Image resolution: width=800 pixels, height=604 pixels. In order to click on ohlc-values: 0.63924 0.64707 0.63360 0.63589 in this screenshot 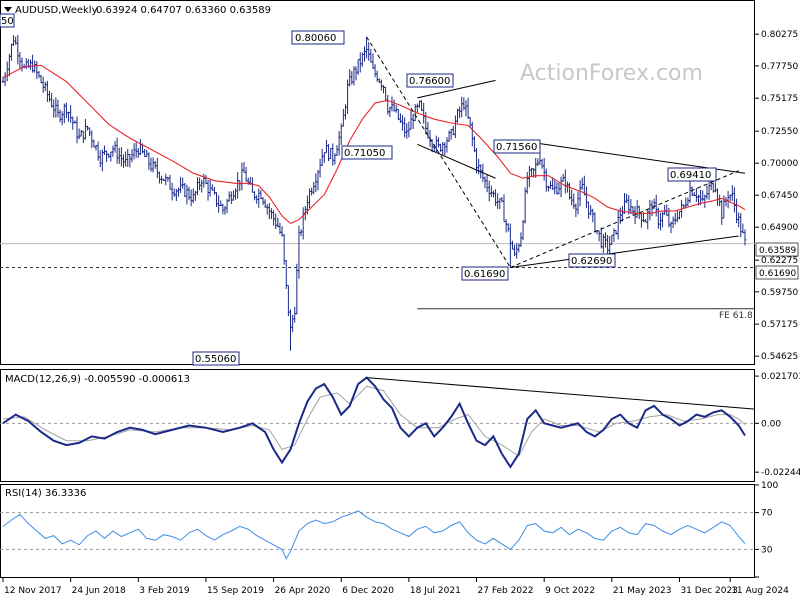, I will do `click(183, 10)`.